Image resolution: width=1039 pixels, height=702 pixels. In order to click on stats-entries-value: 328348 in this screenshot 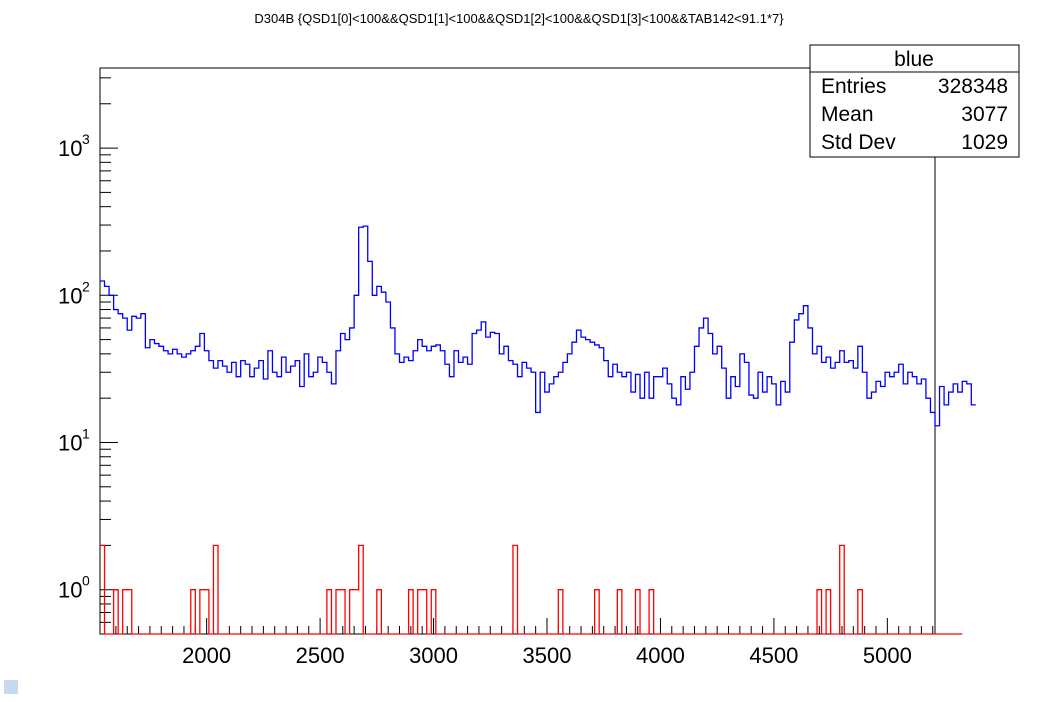, I will do `click(973, 86)`.